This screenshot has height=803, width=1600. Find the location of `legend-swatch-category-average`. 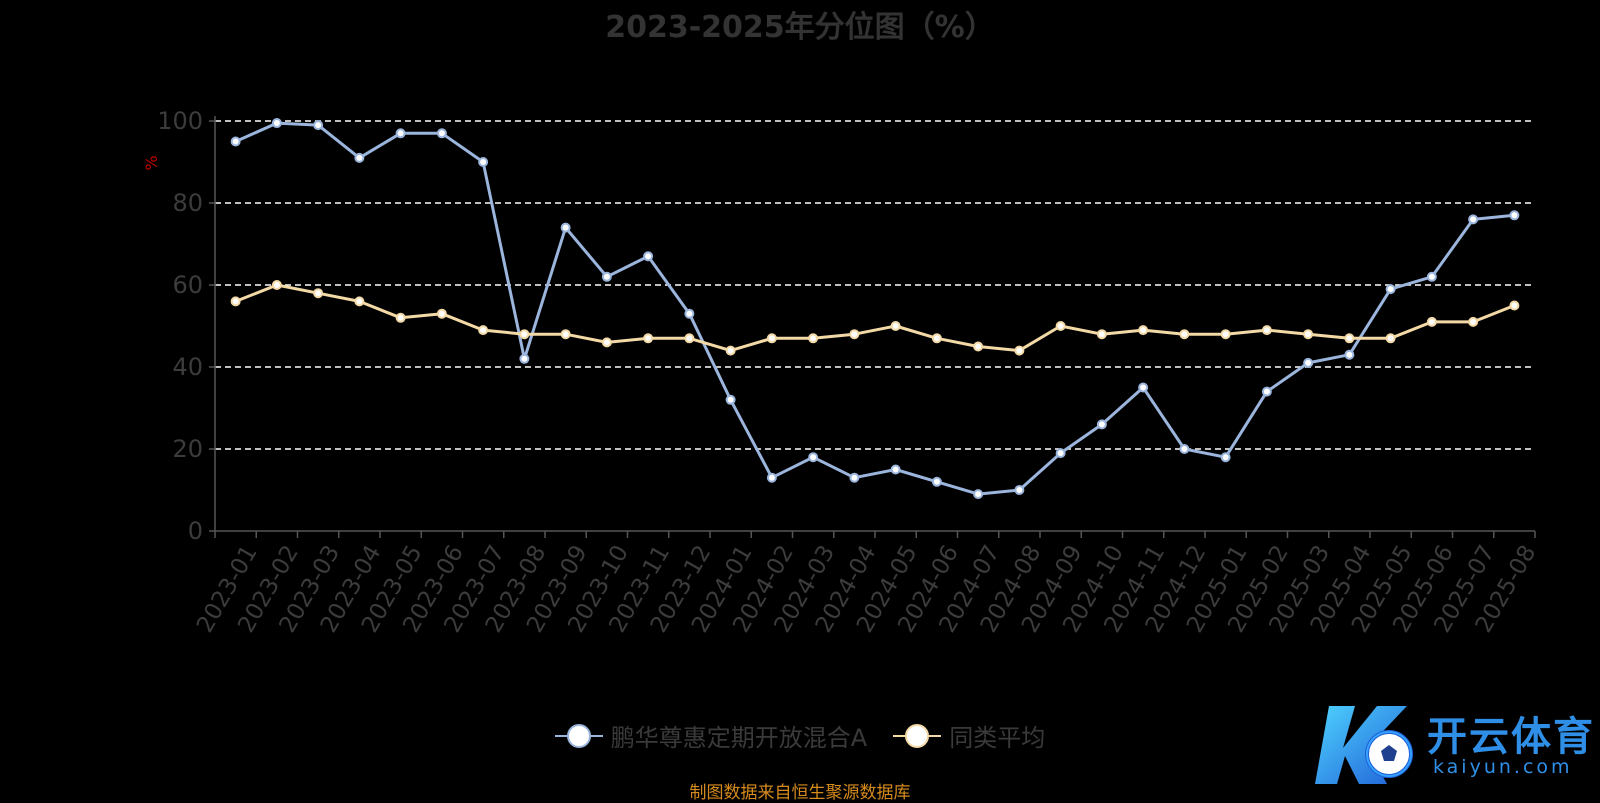

legend-swatch-category-average is located at coordinates (917, 735).